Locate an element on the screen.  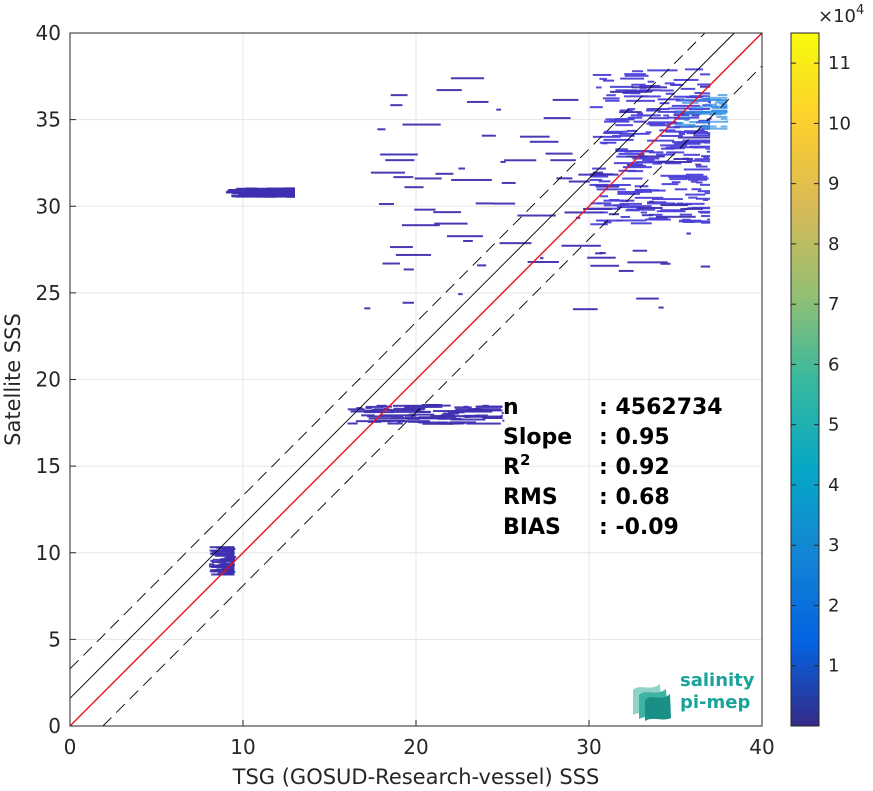
x-tick-label: 30 is located at coordinates (588, 747).